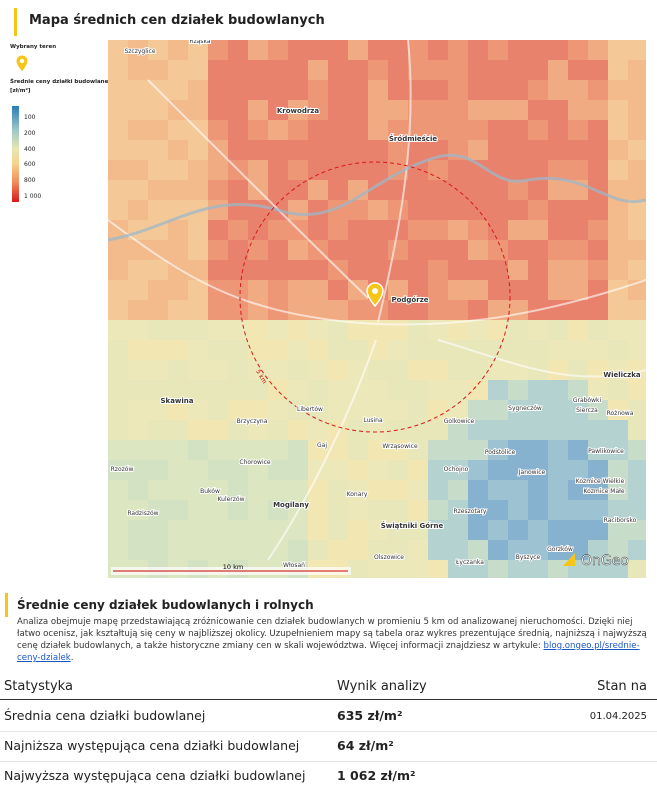 This screenshot has height=796, width=657. Describe the element at coordinates (30, 149) in the screenshot. I see `legend-tick: 400` at that location.